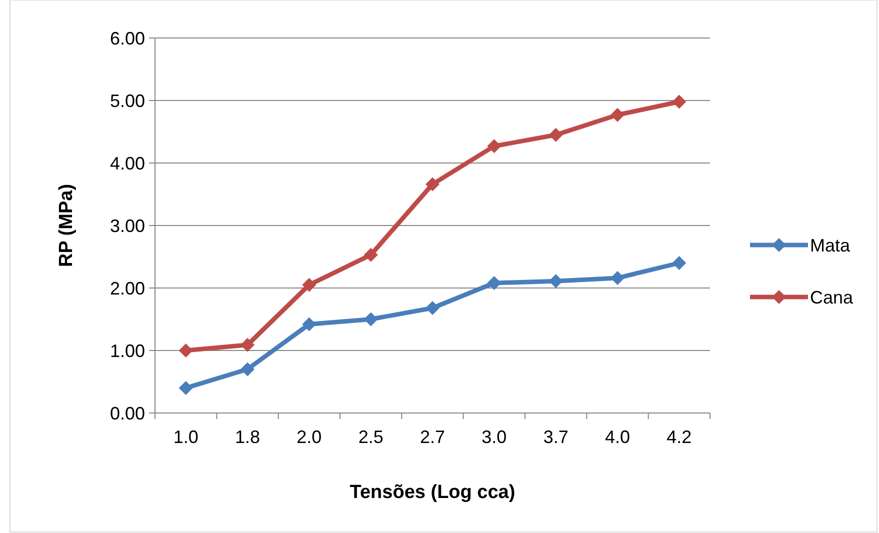 The width and height of the screenshot is (879, 533). Describe the element at coordinates (127, 163) in the screenshot. I see `y-tick-label: 4.00` at that location.